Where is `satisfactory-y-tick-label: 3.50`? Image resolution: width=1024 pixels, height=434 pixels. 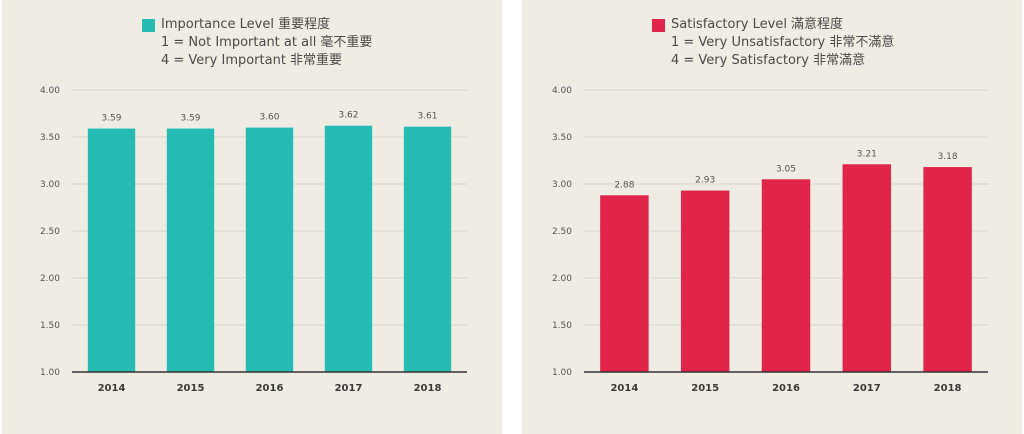
satisfactory-y-tick-label: 3.50 is located at coordinates (562, 138).